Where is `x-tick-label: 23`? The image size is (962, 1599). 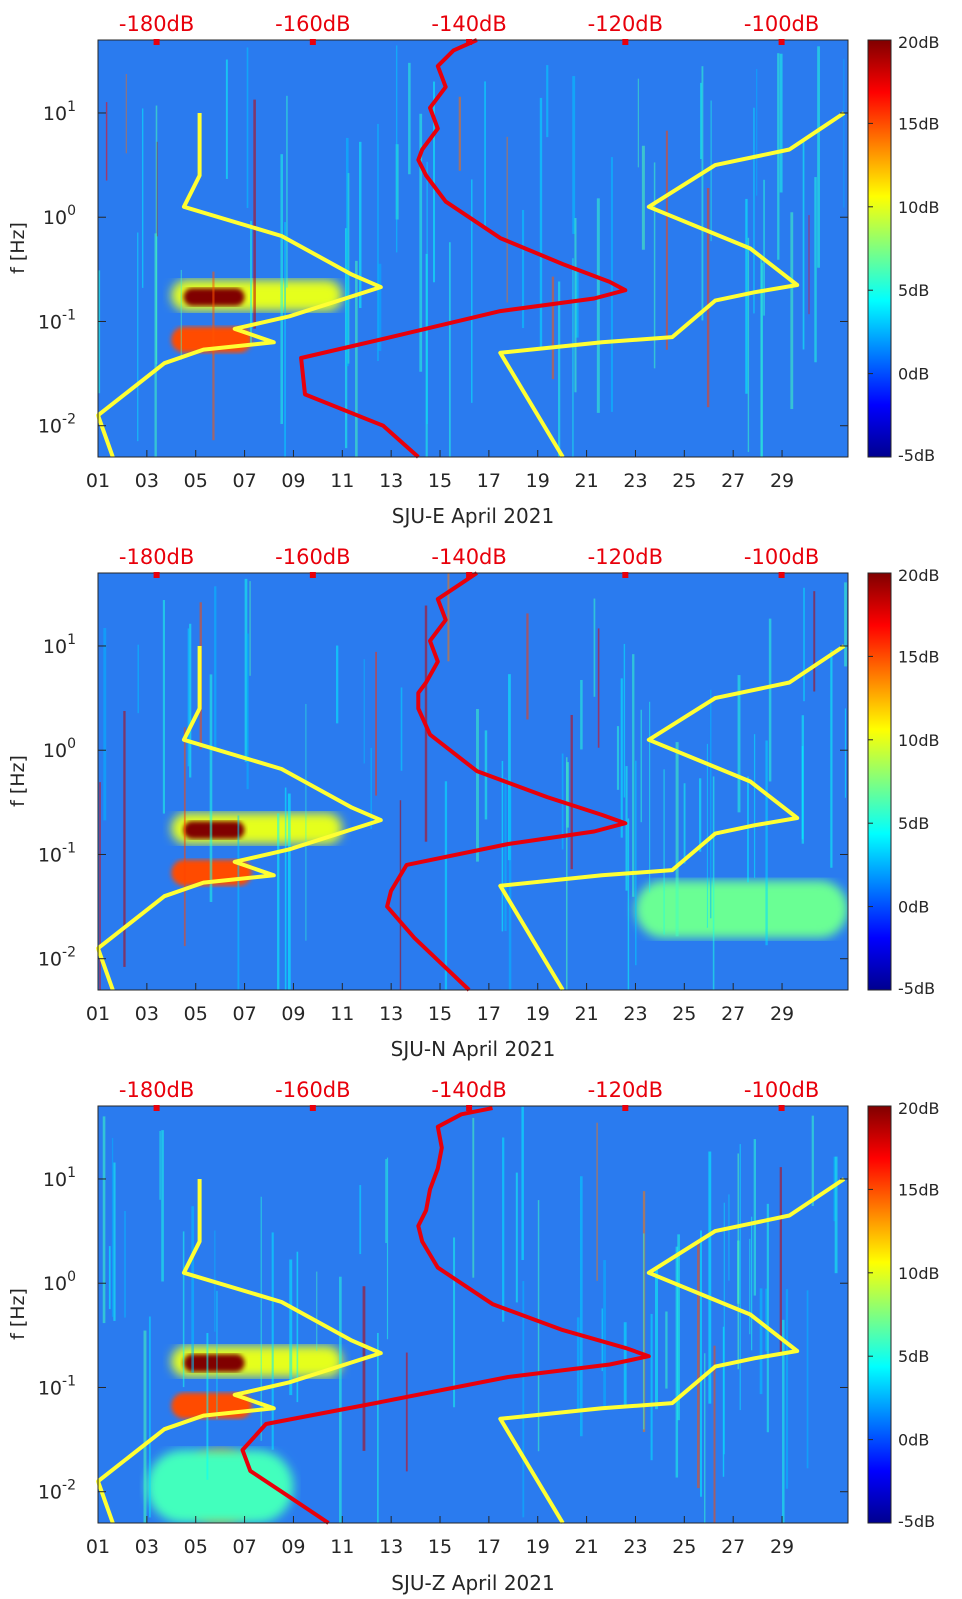 x-tick-label: 23 is located at coordinates (635, 1547).